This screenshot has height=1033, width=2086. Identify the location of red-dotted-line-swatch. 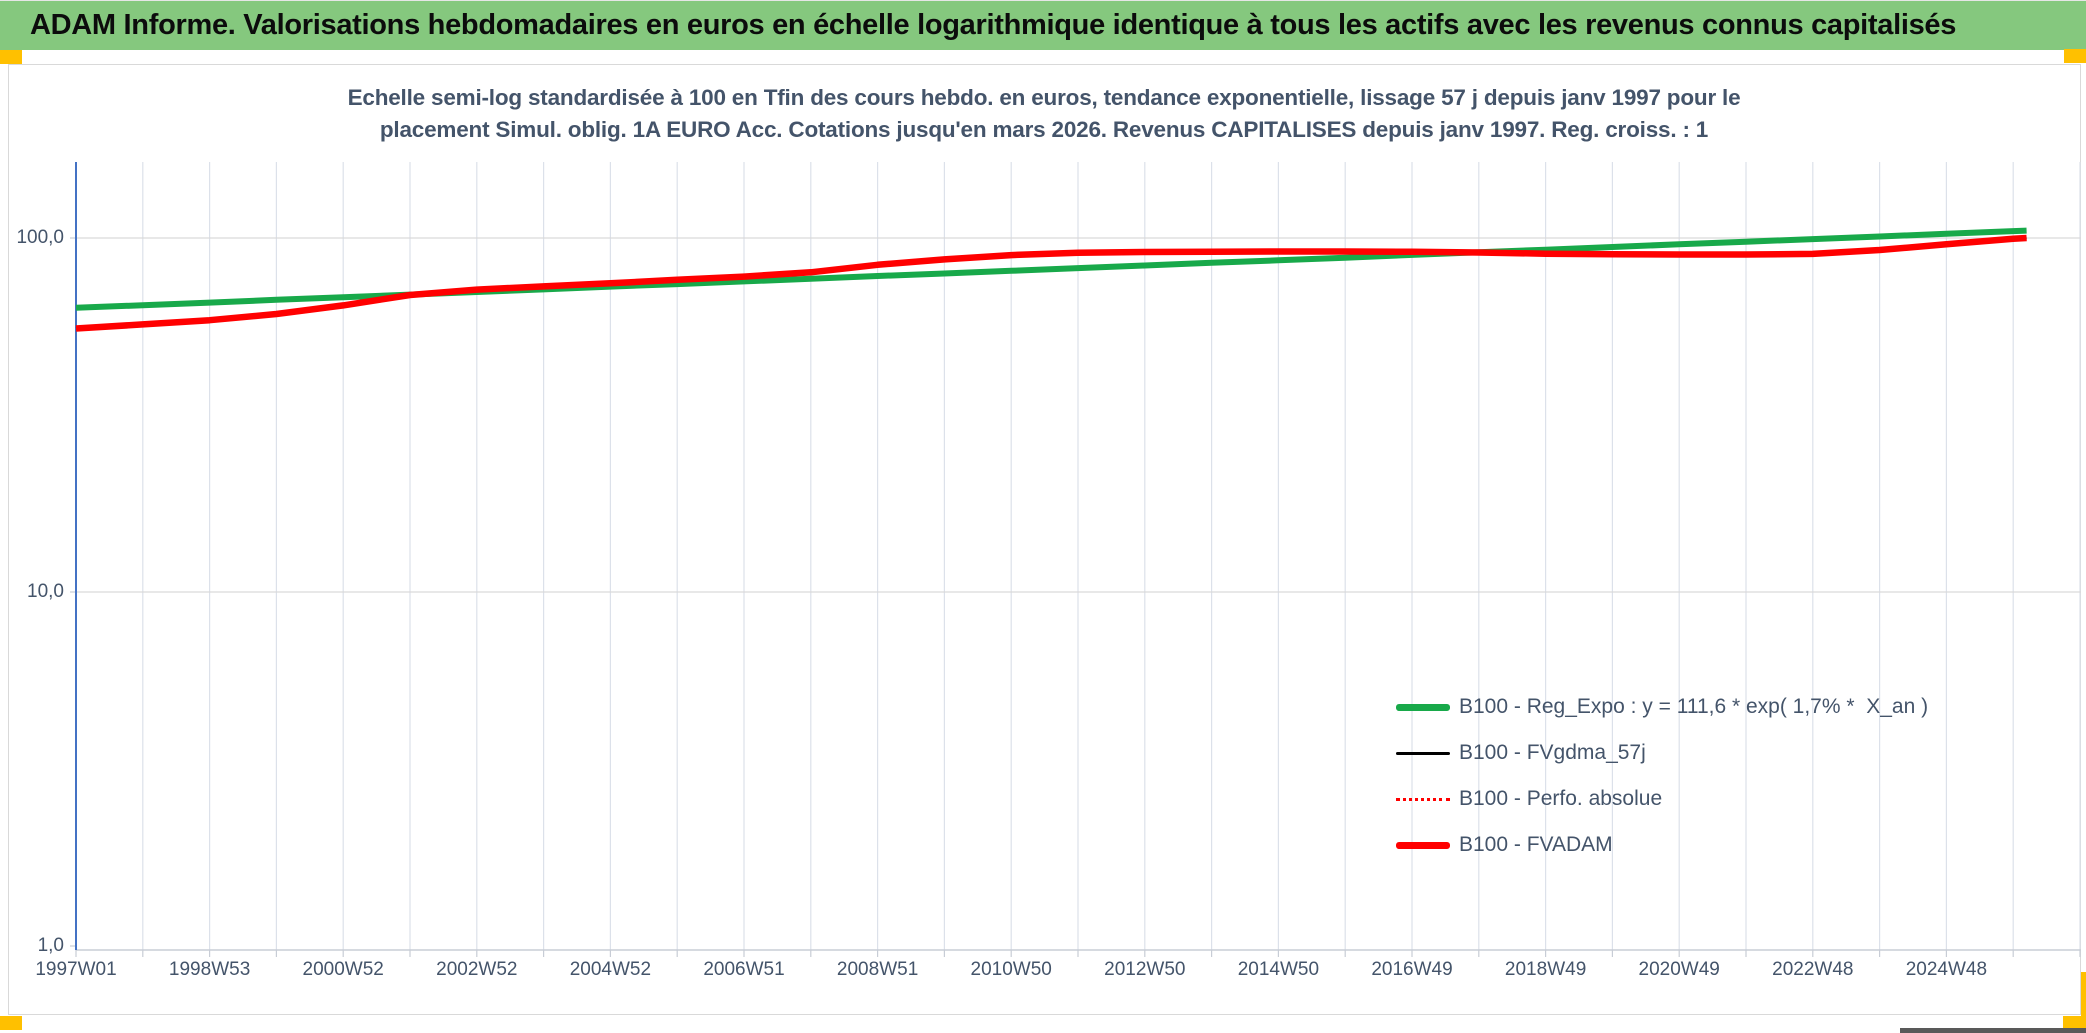
(1423, 799).